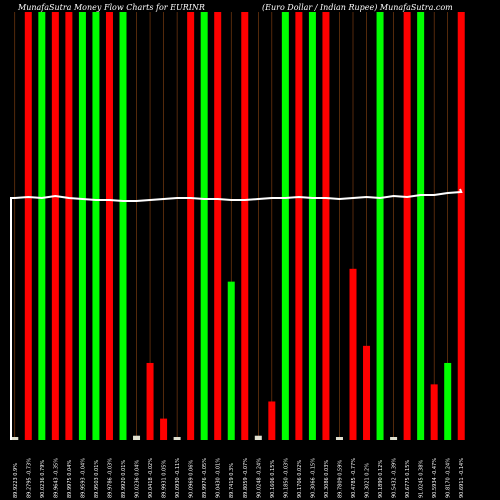  I want to click on x-tick-label: 90.0236 0.04%, so click(138, 479).